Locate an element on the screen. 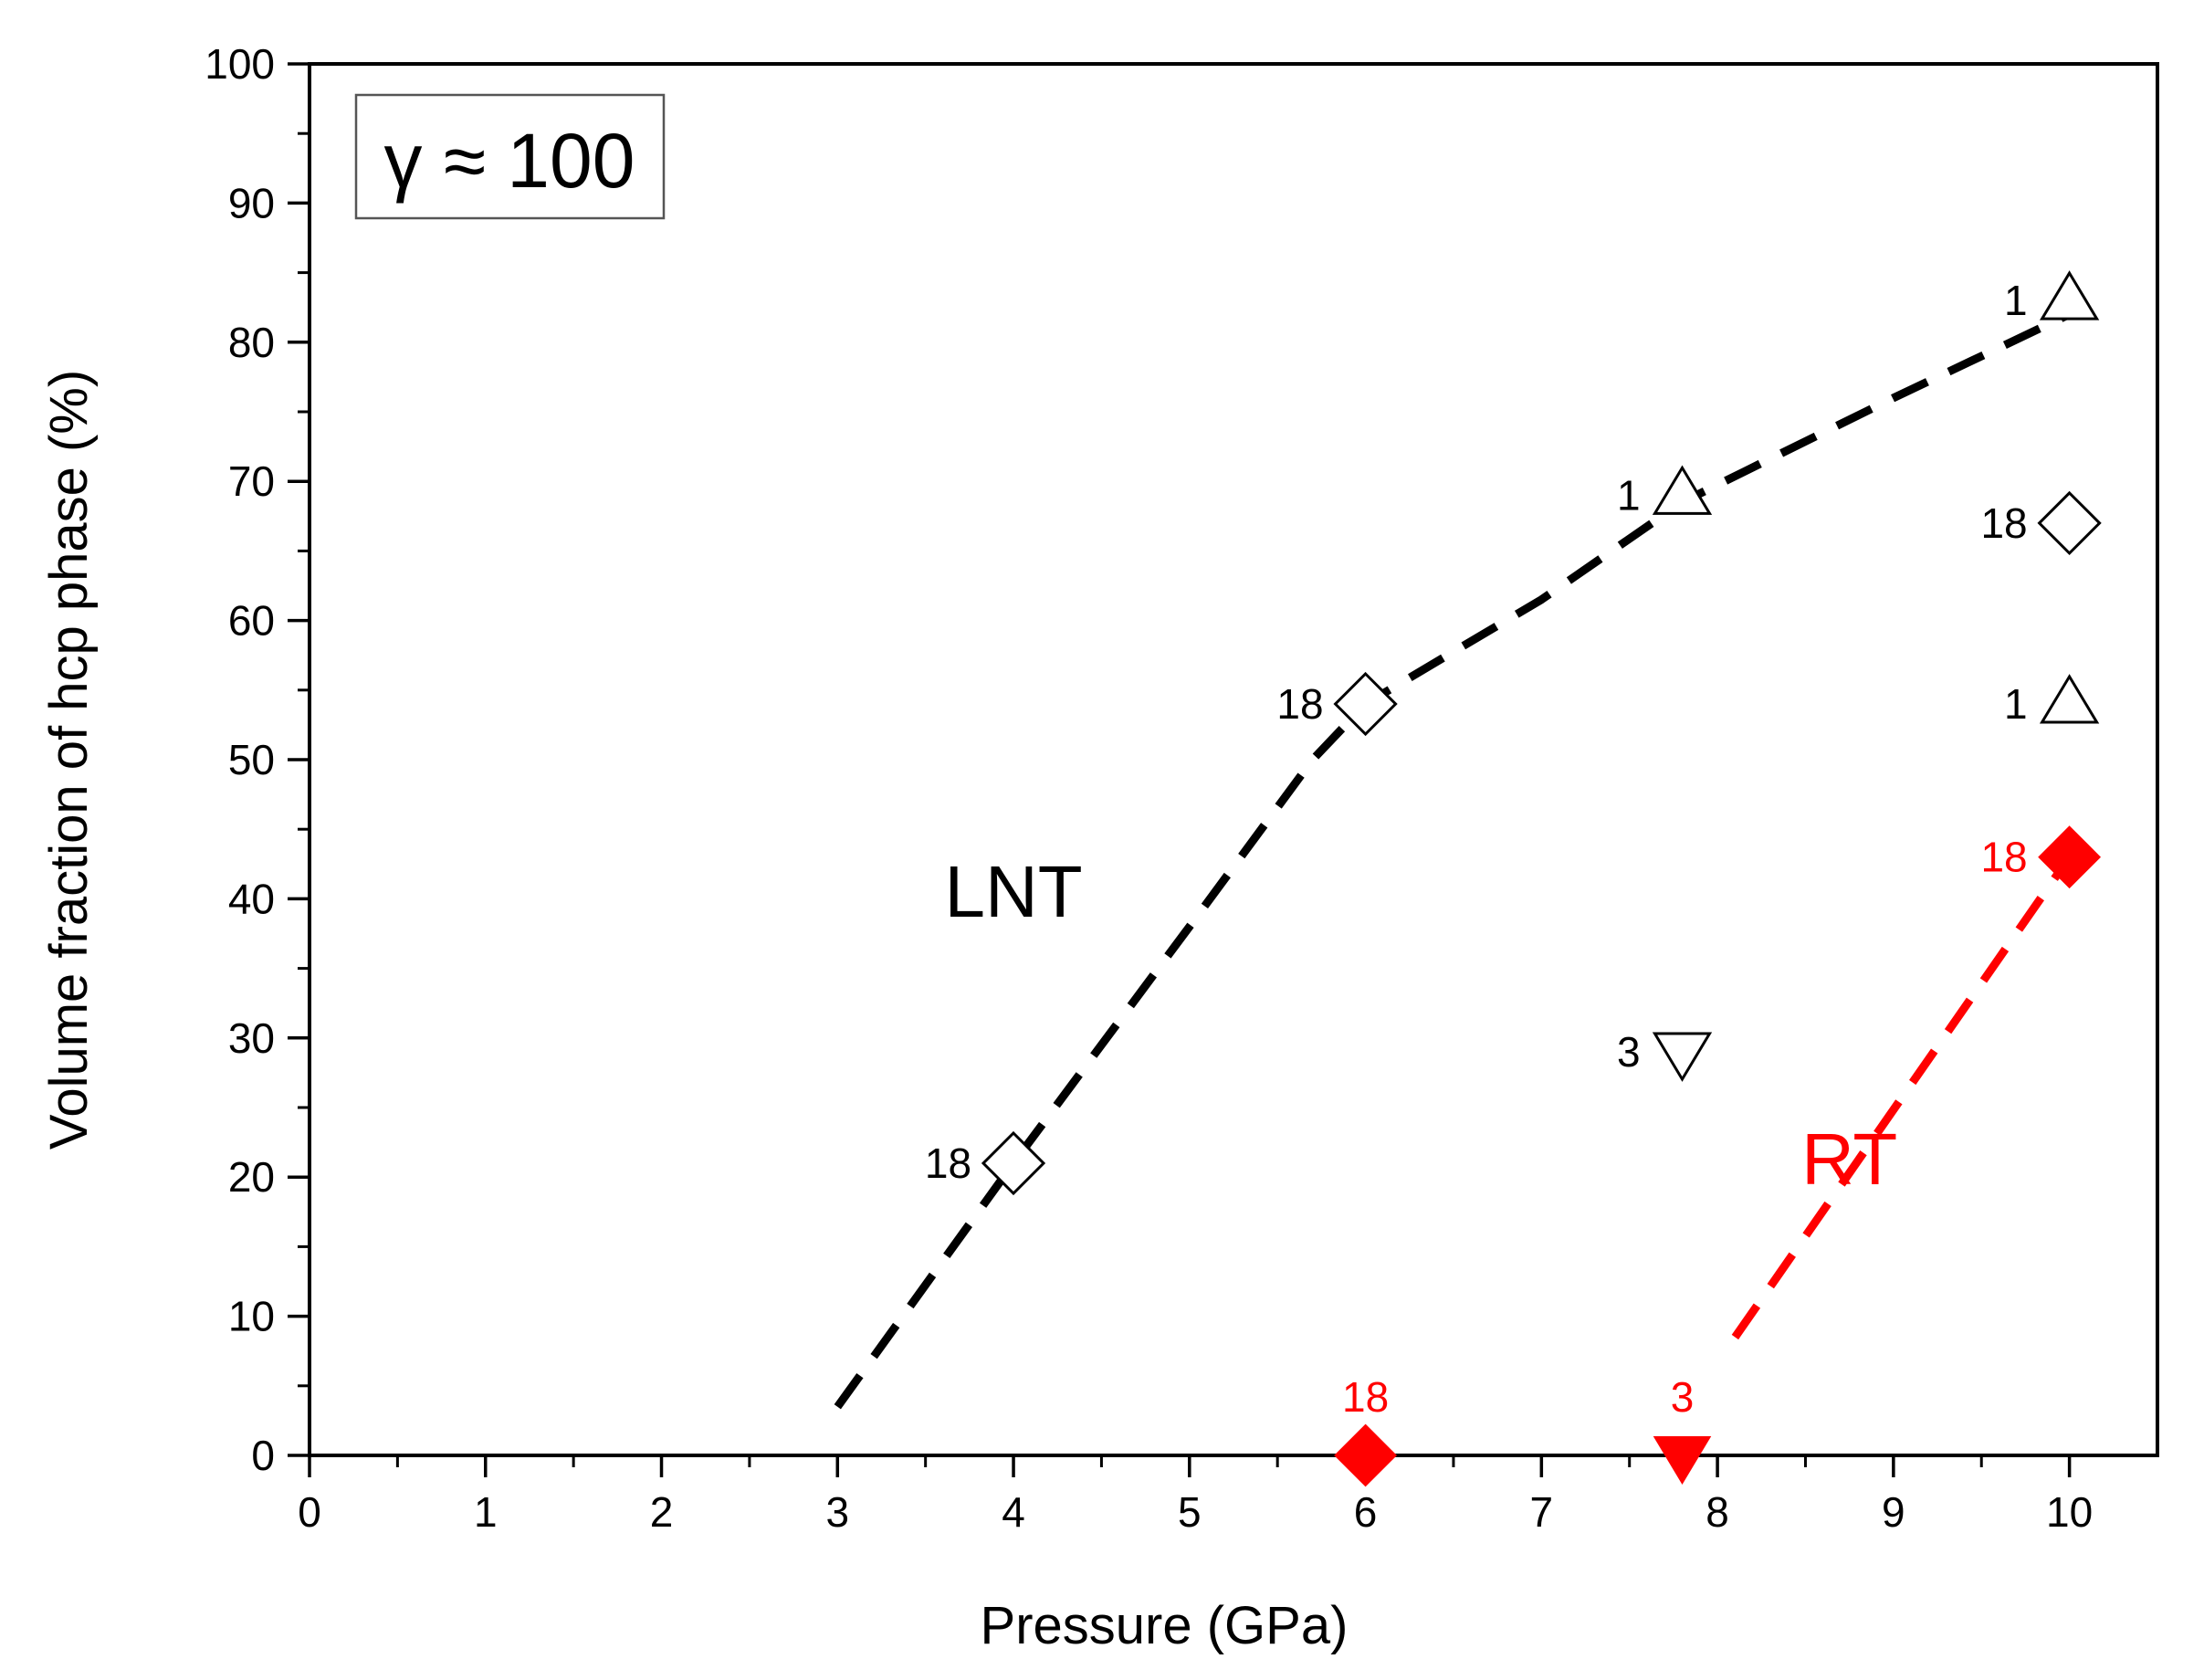 The width and height of the screenshot is (2204, 1680). x-tick-label: 10 is located at coordinates (2069, 1512).